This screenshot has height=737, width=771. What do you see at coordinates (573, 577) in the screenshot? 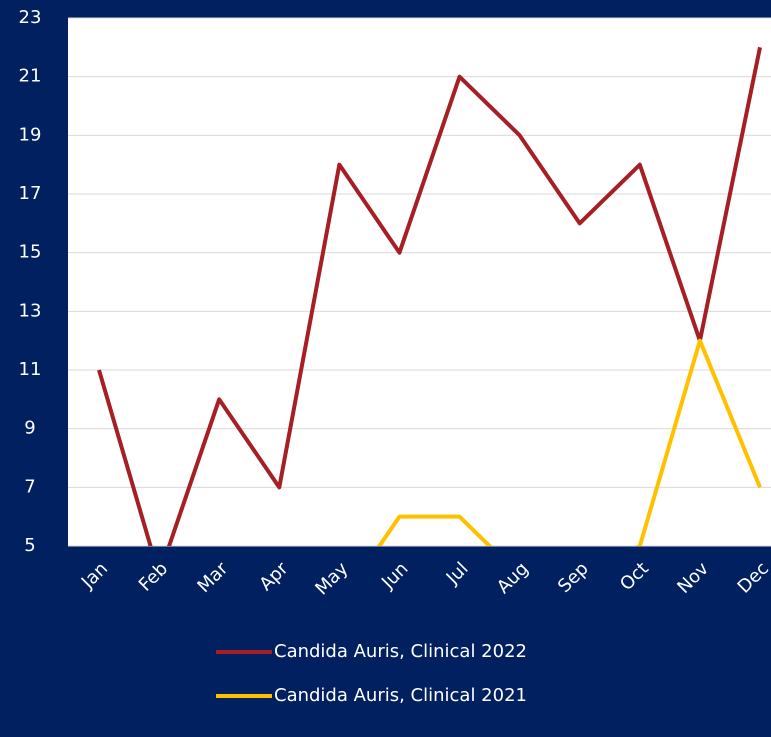
I see `x-tick-label: Sep` at bounding box center [573, 577].